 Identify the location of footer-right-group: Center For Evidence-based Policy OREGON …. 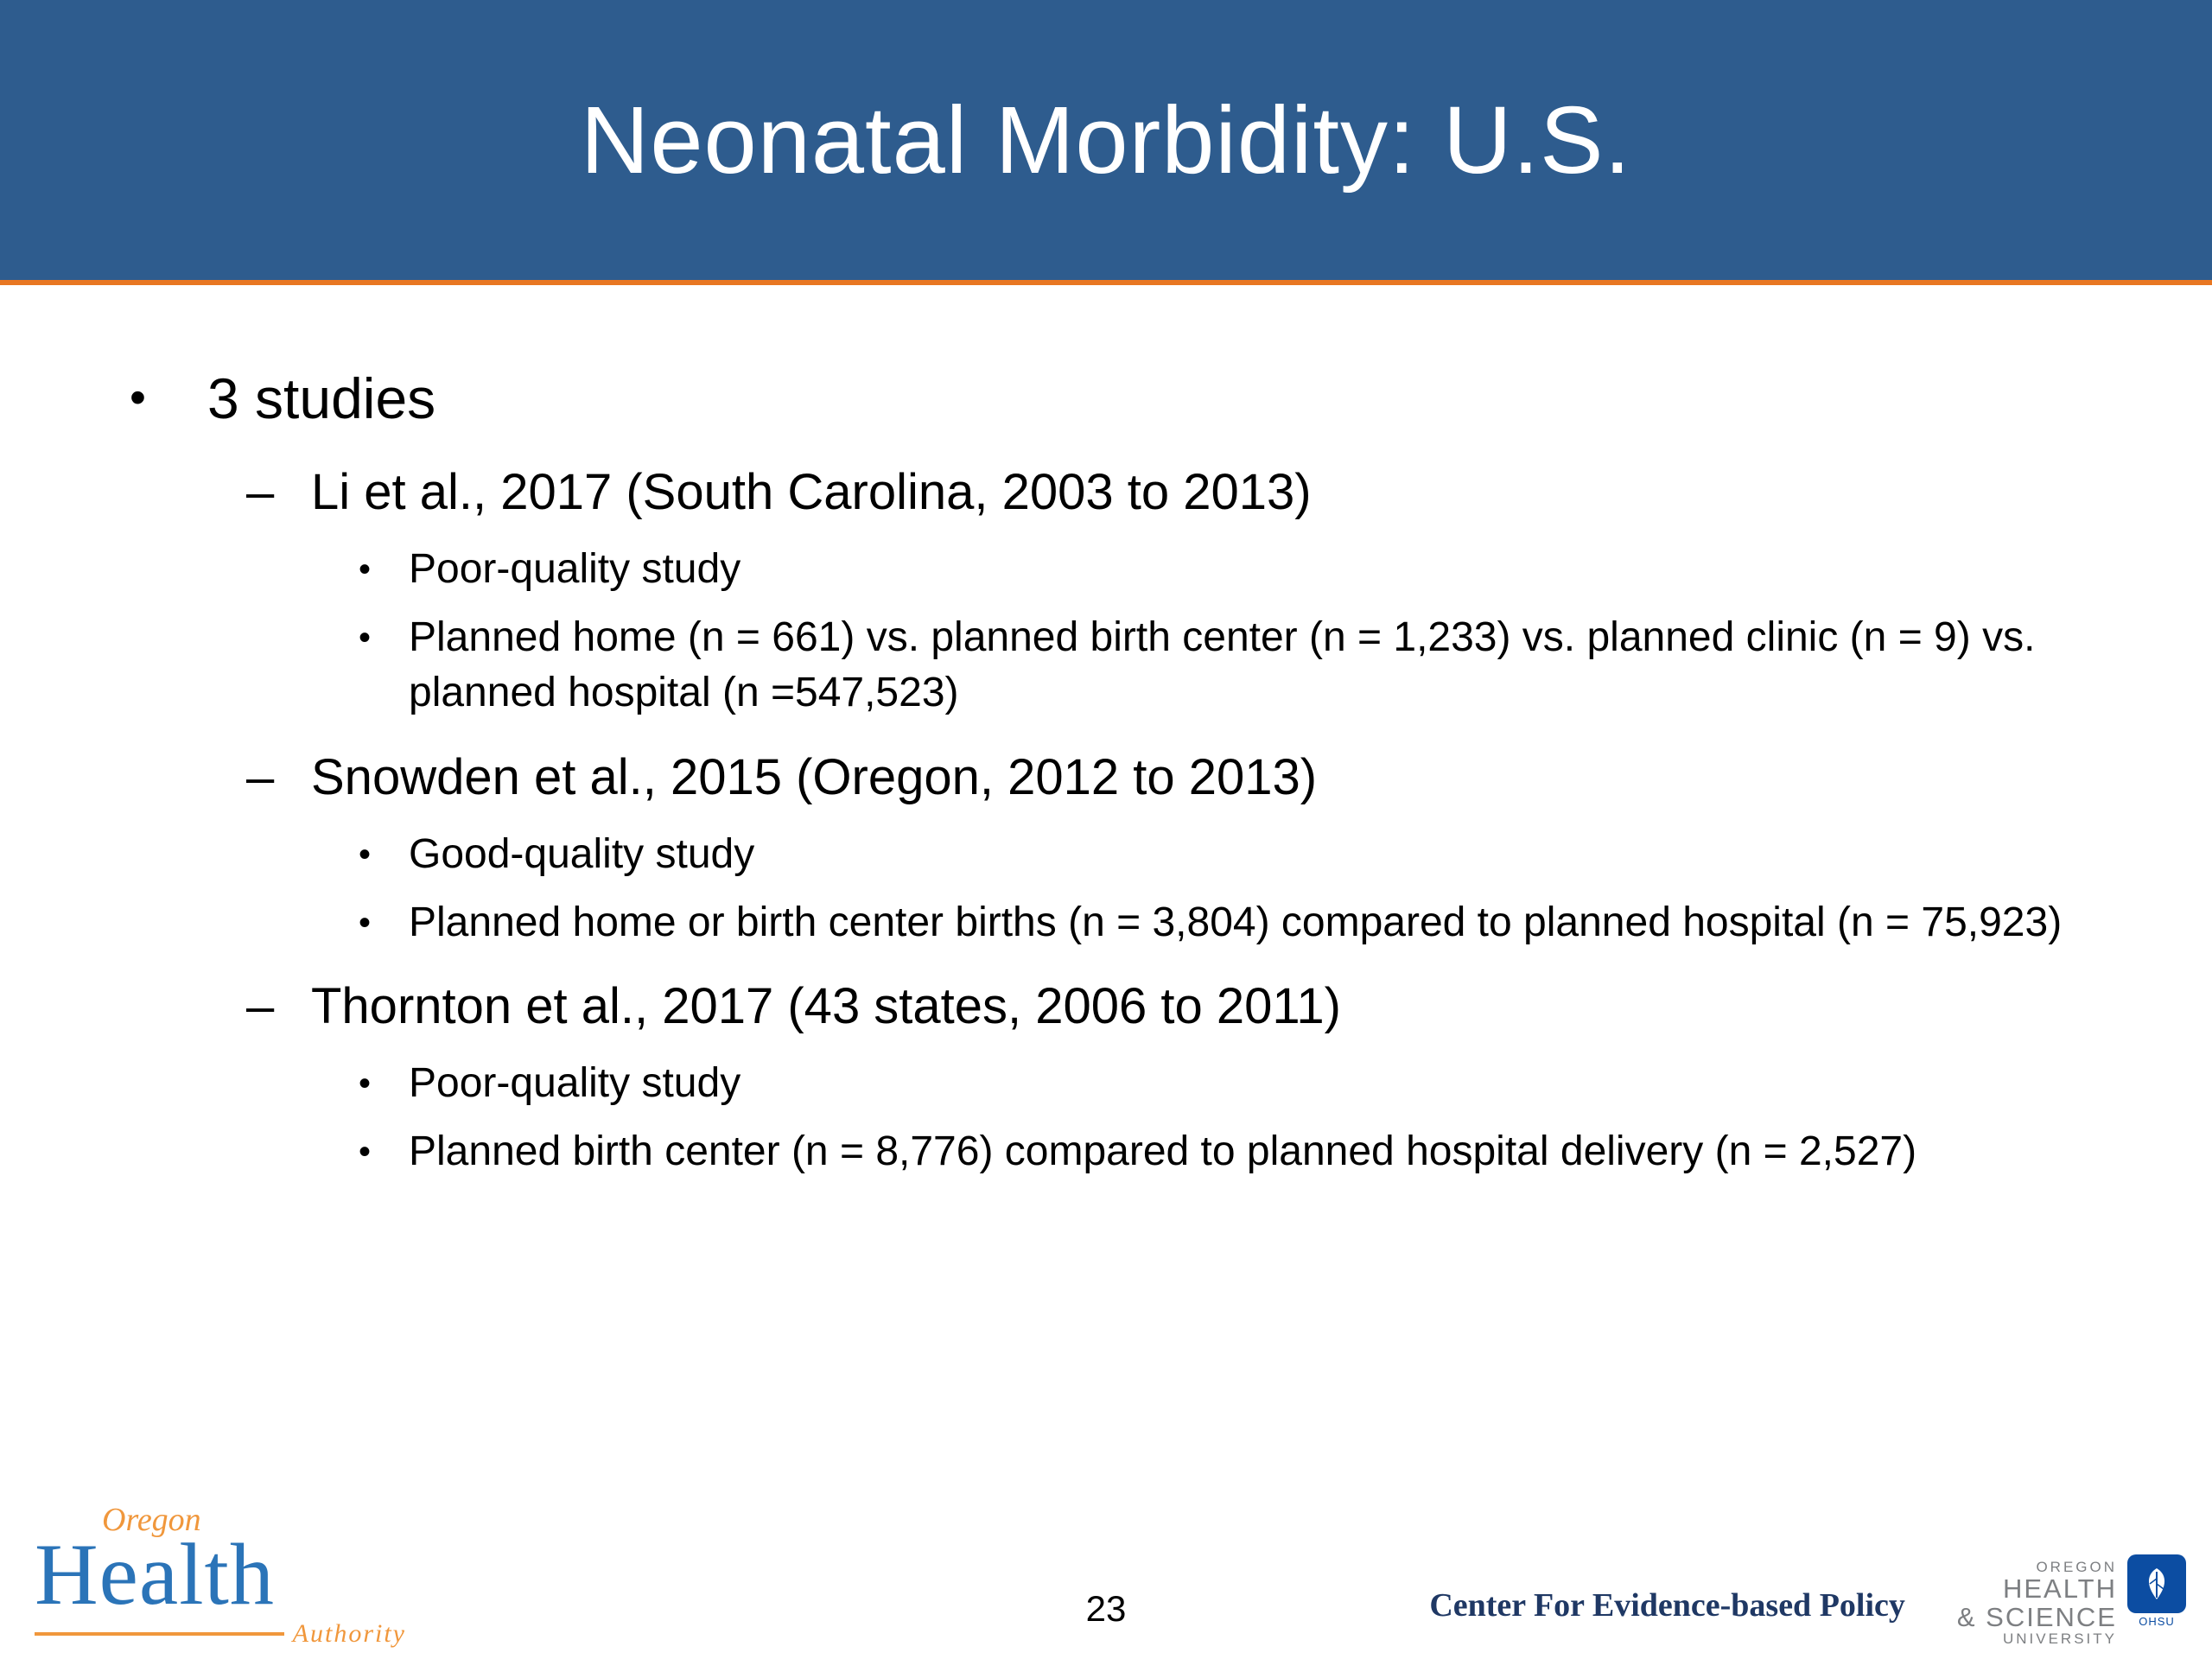
(1808, 1600).